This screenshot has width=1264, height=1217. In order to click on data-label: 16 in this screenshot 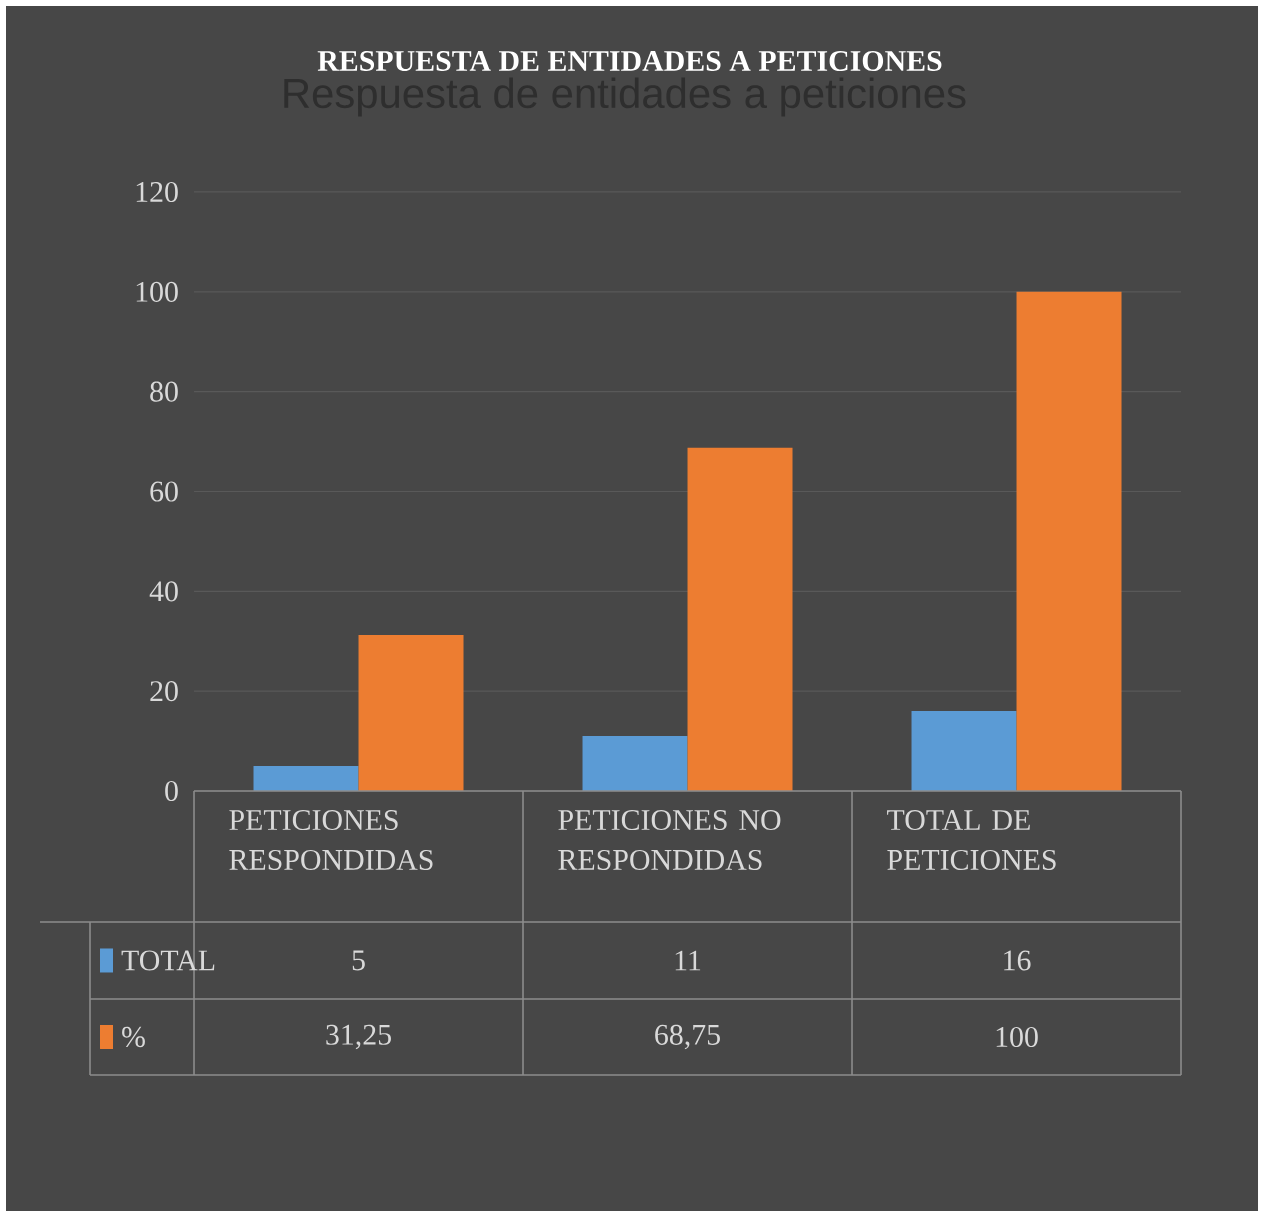, I will do `click(1017, 960)`.